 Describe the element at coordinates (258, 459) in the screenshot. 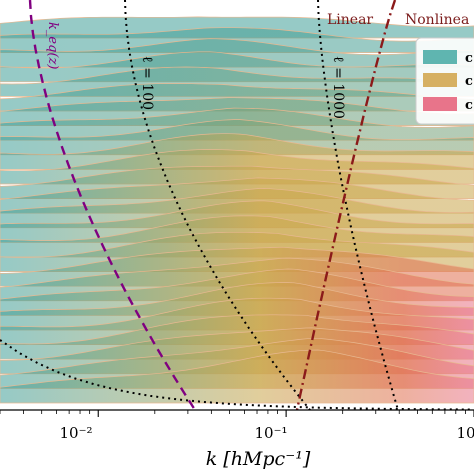

I see `x-axis-label: k [hMpc⁻¹]` at that location.